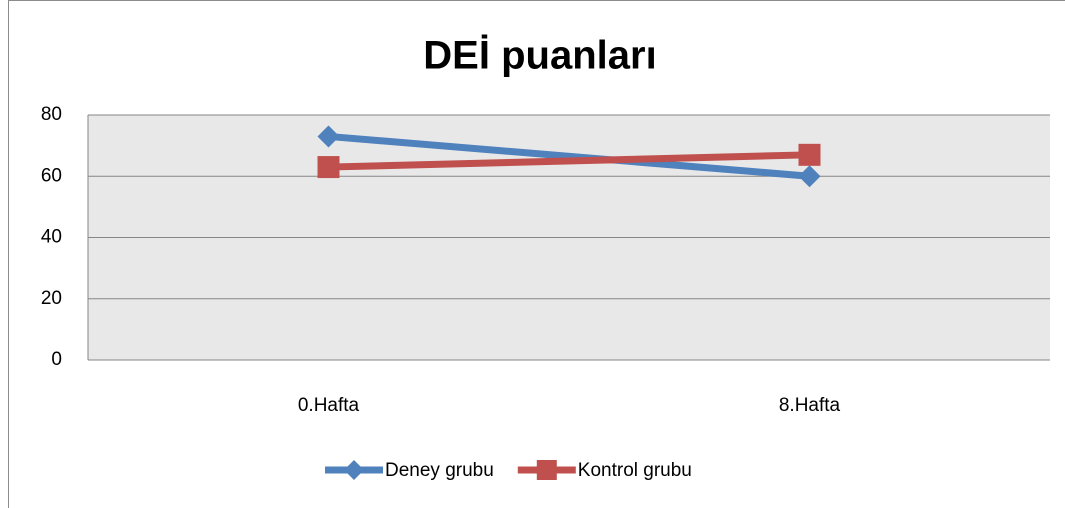 Image resolution: width=1065 pixels, height=508 pixels. I want to click on y-tick-label: 20, so click(51, 298).